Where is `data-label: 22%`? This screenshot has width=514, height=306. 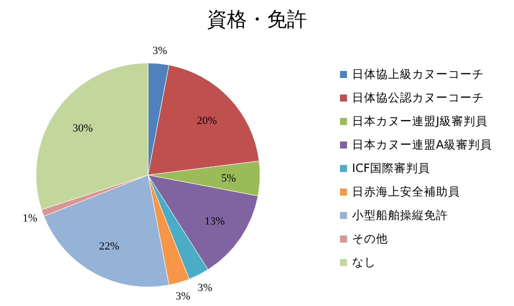
data-label: 22% is located at coordinates (109, 246).